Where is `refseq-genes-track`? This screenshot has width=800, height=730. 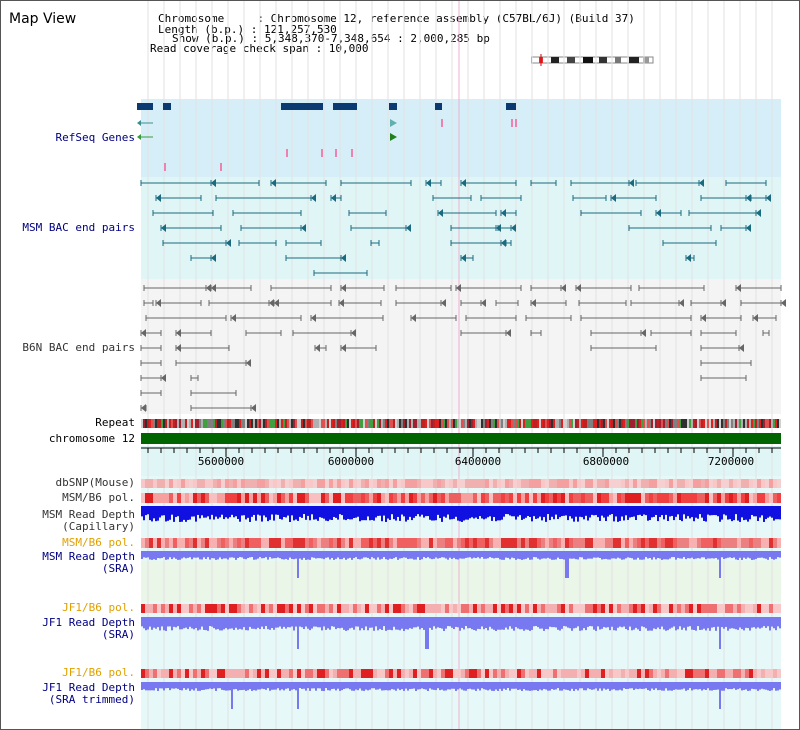 refseq-genes-track is located at coordinates (327, 137).